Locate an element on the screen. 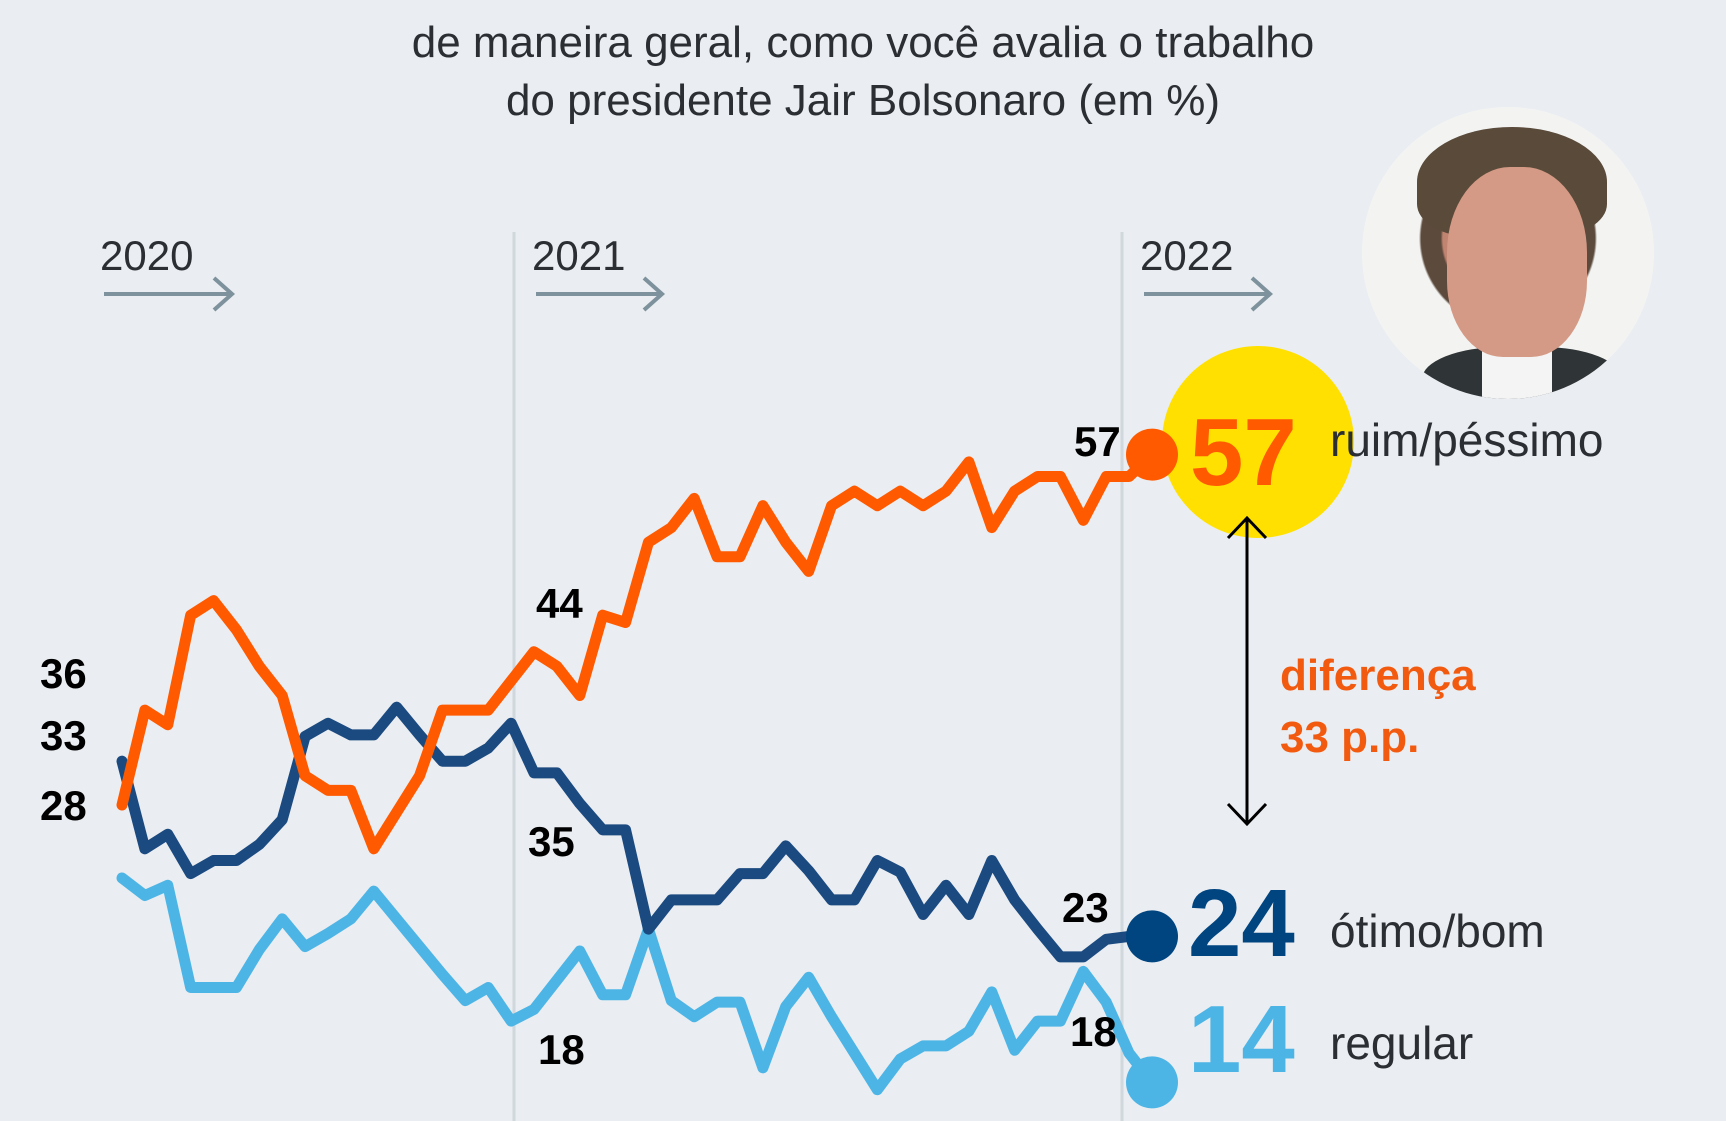  highlight-circle is located at coordinates (1258, 442).